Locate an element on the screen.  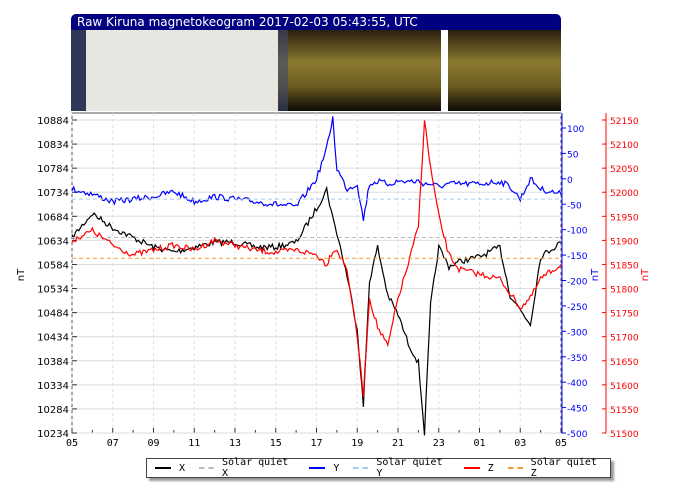
x-tick-label: 15 is located at coordinates (276, 443).